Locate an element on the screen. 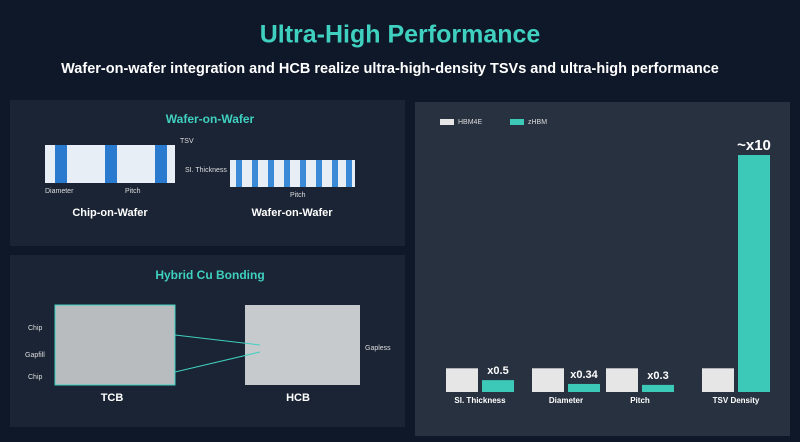  label: SI. Thickness is located at coordinates (206, 170).